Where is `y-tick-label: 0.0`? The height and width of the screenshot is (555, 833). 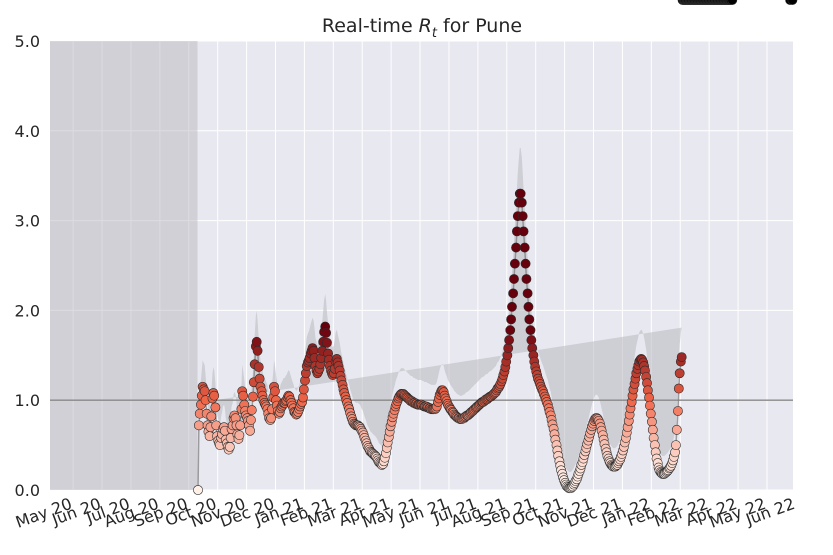 y-tick-label: 0.0 is located at coordinates (27, 490).